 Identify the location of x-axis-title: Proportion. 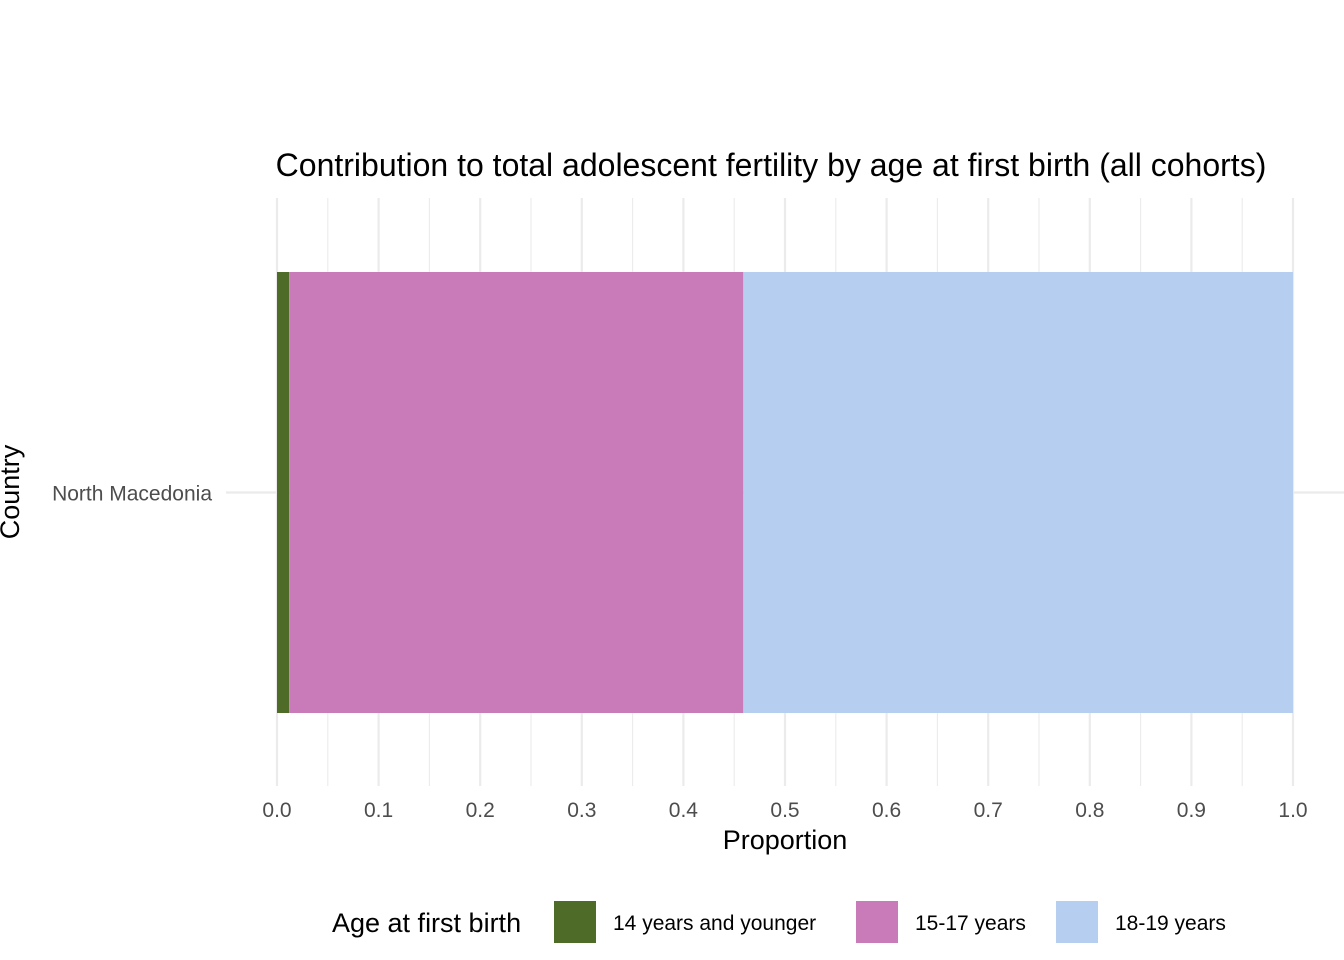
(785, 840).